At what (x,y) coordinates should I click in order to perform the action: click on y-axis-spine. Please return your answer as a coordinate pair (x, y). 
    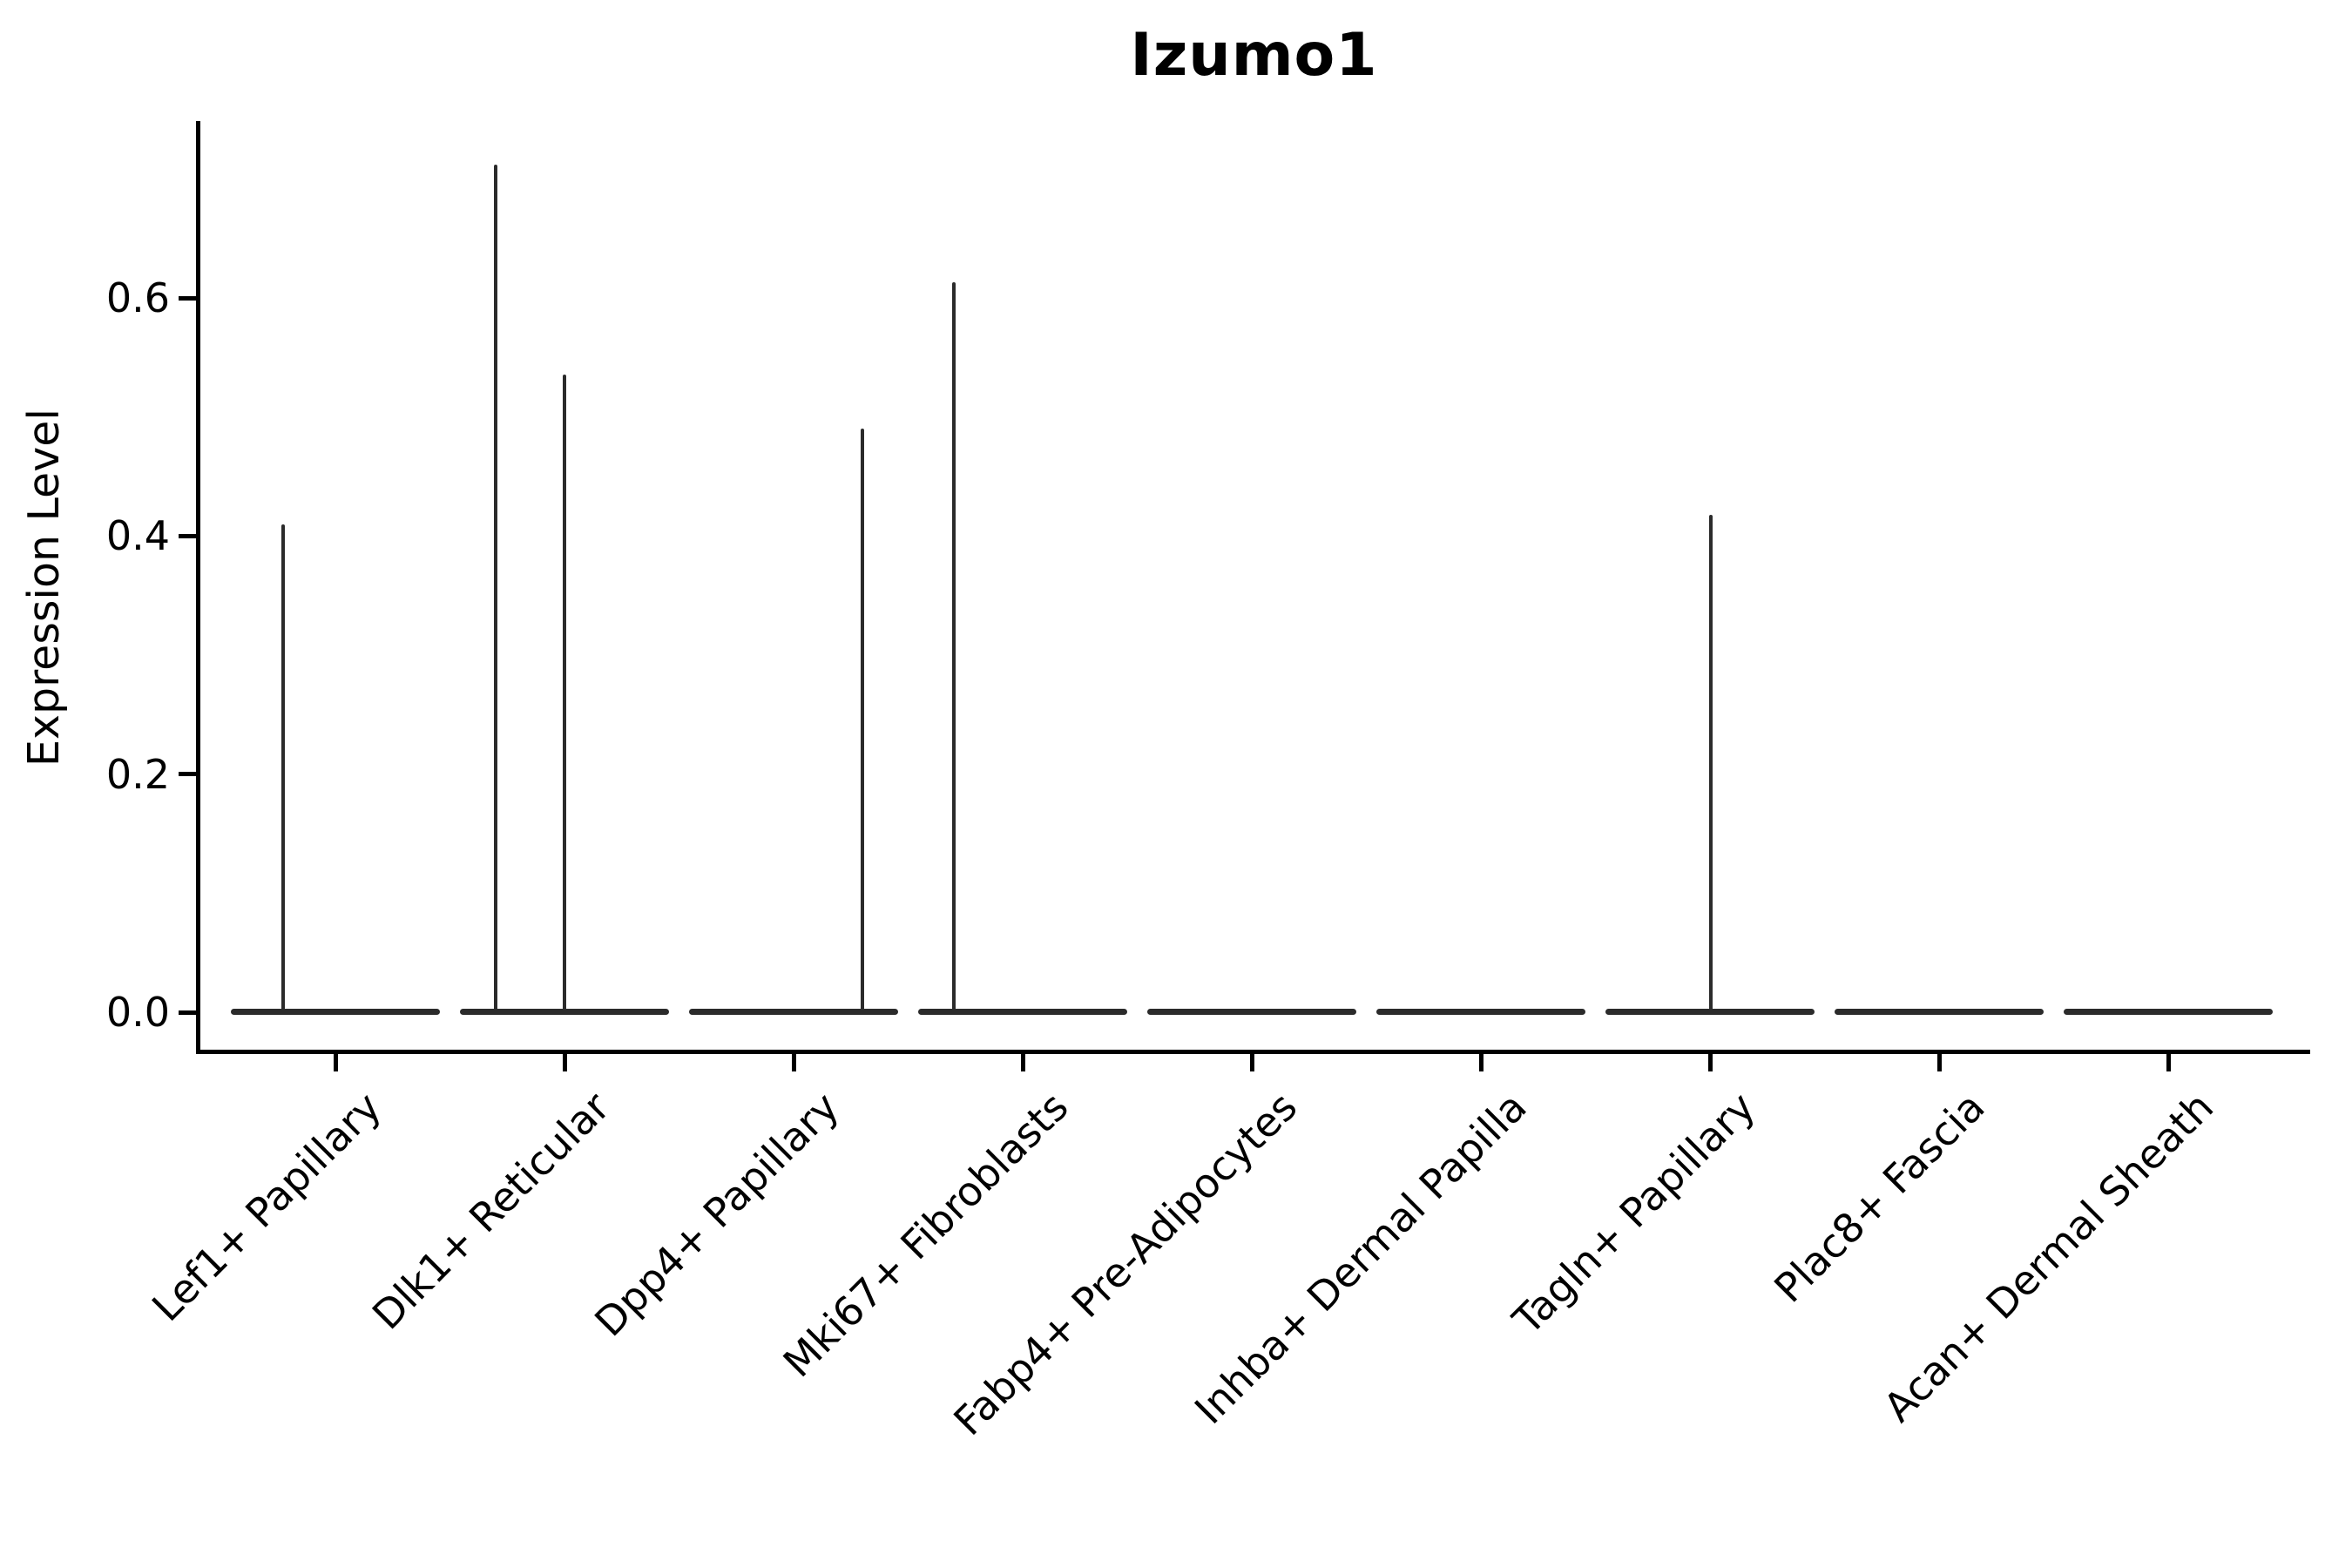
    Looking at the image, I should click on (198, 587).